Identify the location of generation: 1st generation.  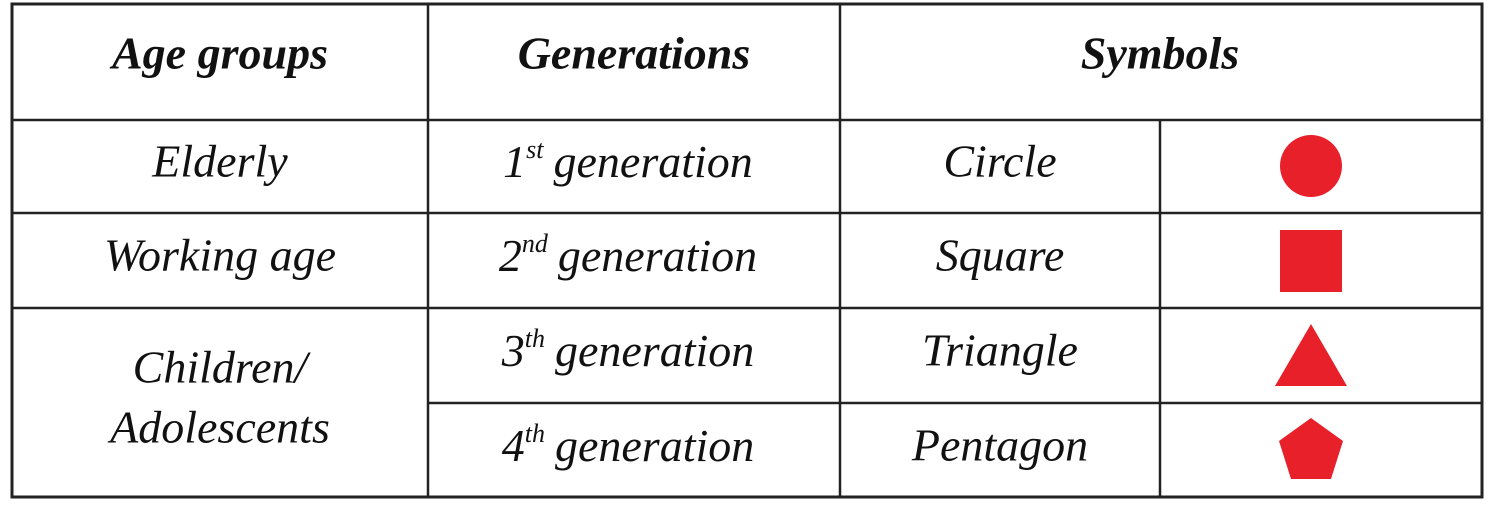
(628, 161).